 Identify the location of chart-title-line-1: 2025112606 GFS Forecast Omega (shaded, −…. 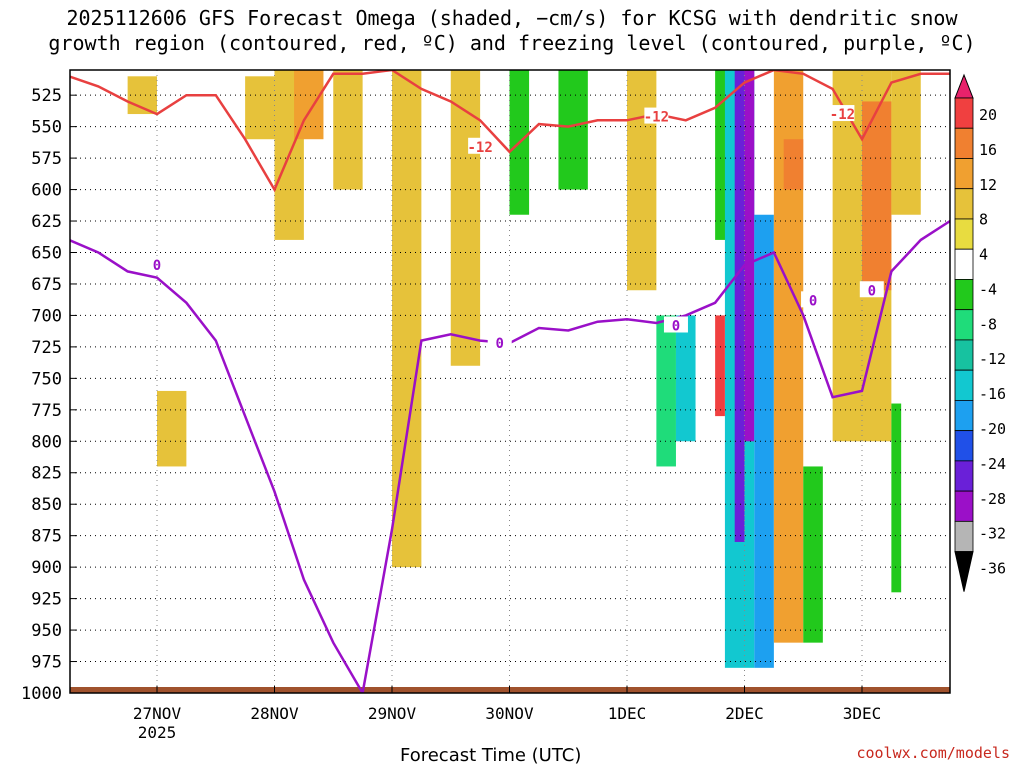
(512, 18).